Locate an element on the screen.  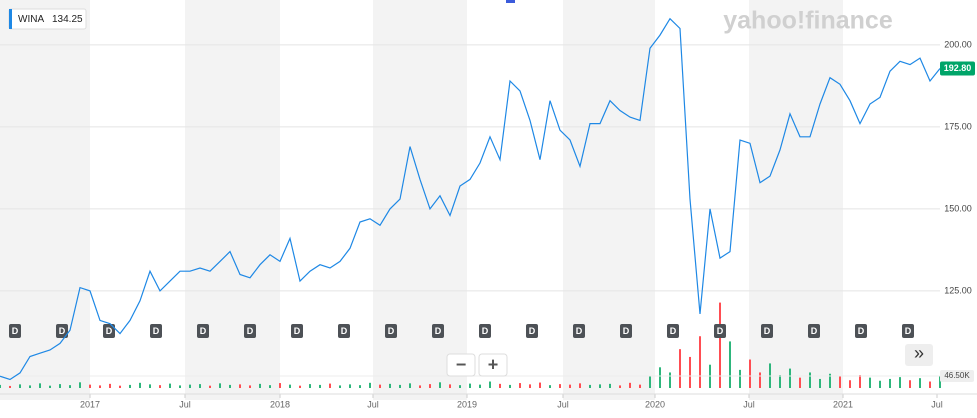
x-tick-label: 2018 is located at coordinates (280, 404).